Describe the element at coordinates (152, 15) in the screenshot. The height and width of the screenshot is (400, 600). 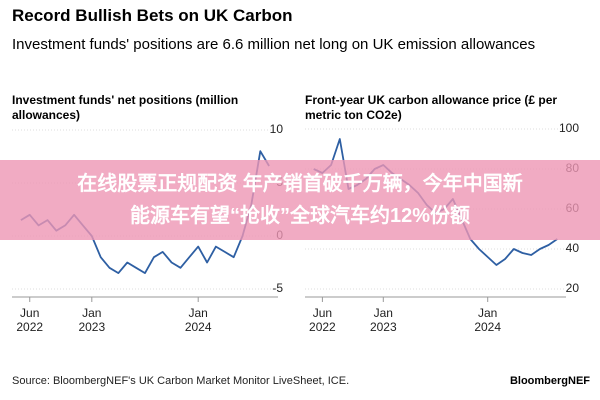
I see `page-title: Record Bullish Bets on UK Carbon` at that location.